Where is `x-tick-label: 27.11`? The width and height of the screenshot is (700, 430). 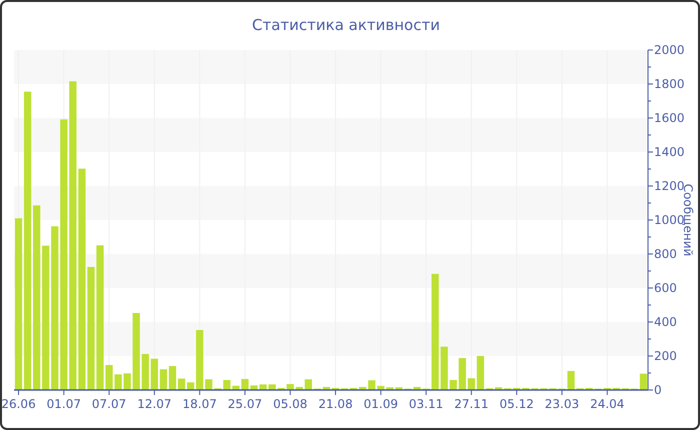 x-tick-label: 27.11 is located at coordinates (471, 404).